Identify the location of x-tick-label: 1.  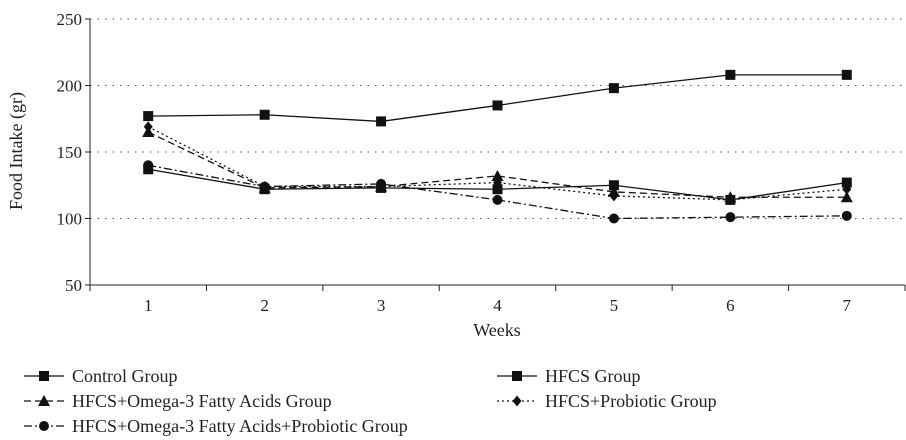
(148, 305).